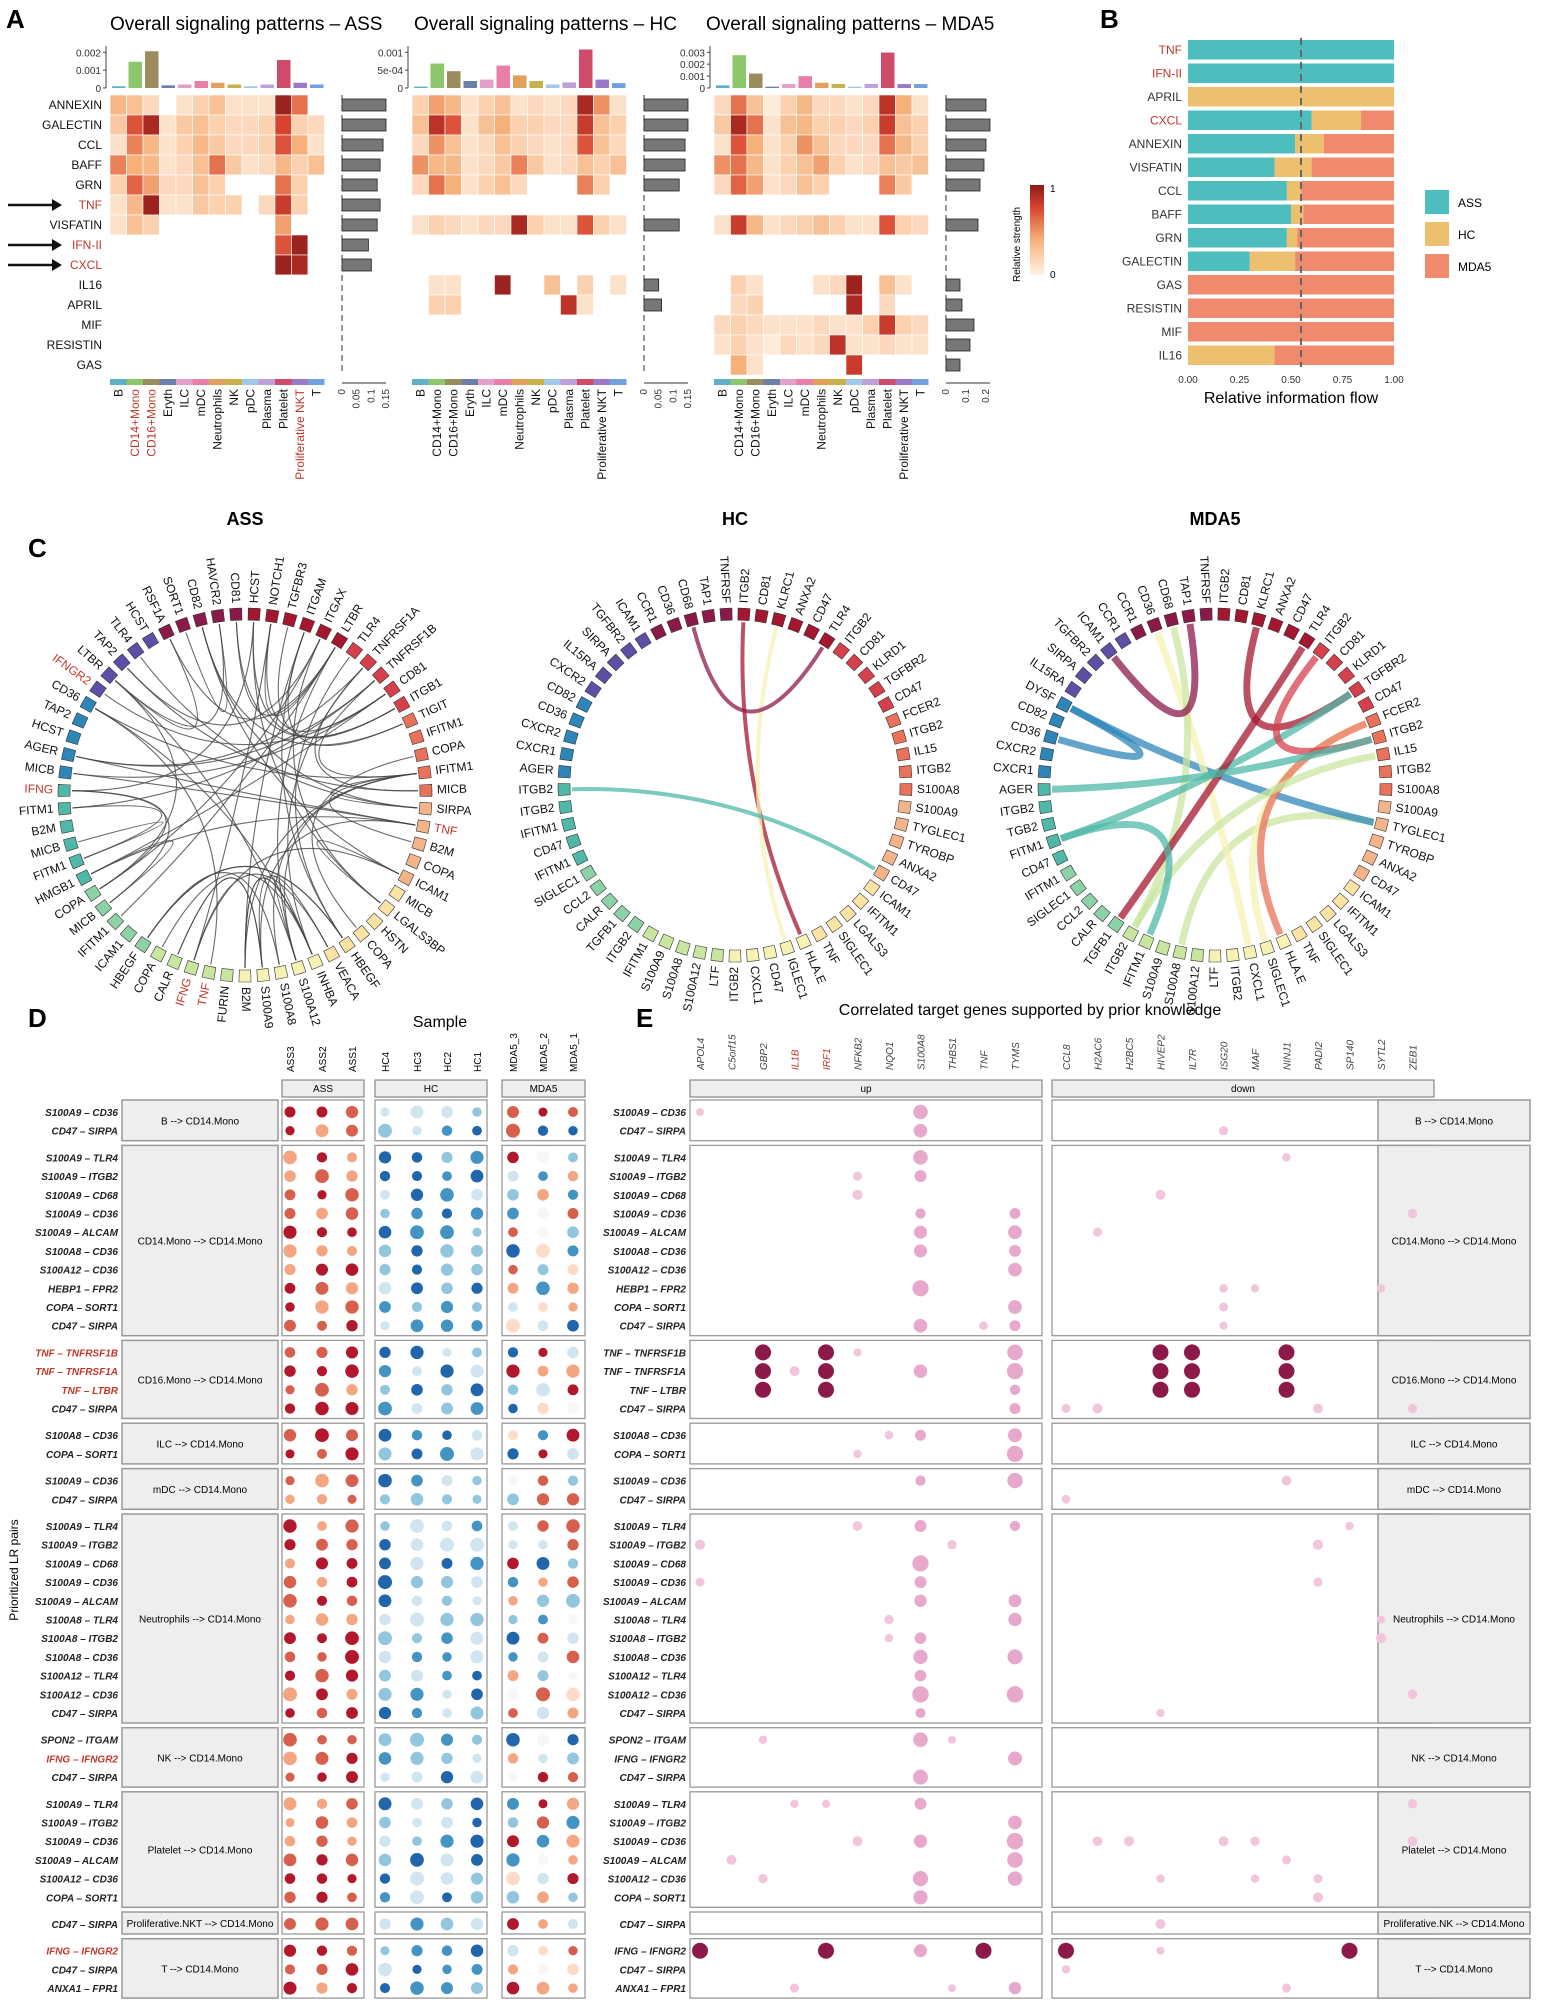  Describe the element at coordinates (1437, 234) in the screenshot. I see `legend-swatch-HC` at that location.